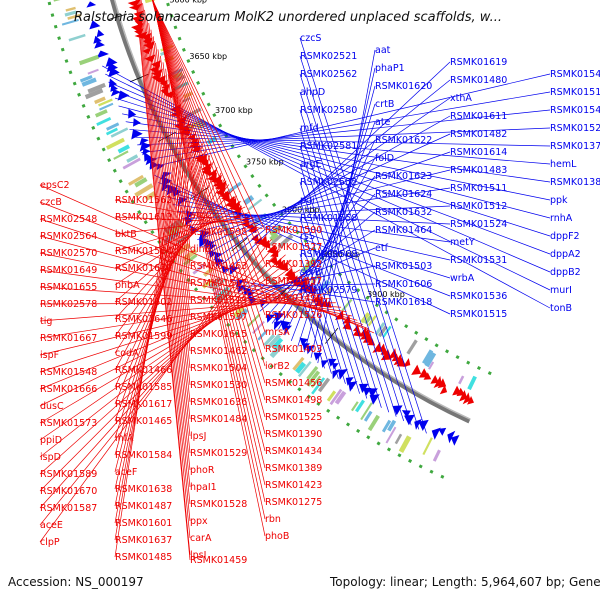  Describe the element at coordinates (565, 236) in the screenshot. I see `forward-gene-label: dppF2` at that location.